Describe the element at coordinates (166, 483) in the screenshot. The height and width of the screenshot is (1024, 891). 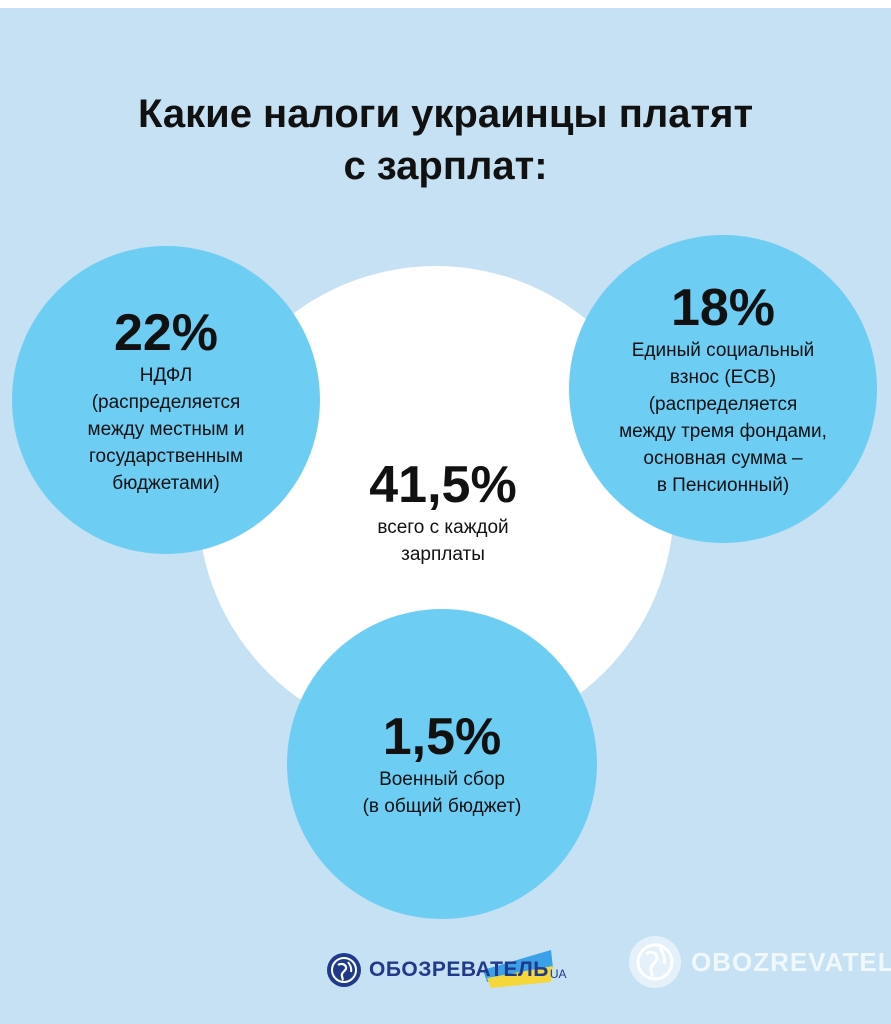
I see `ndfl-line: бюджетами)` at that location.